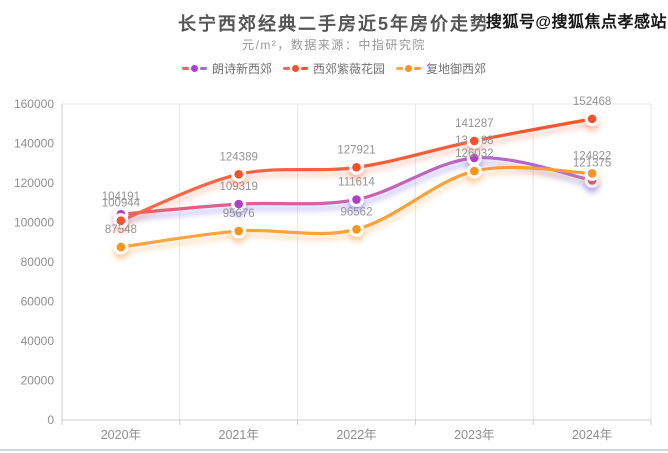  What do you see at coordinates (239, 435) in the screenshot?
I see `x-tick-label: 2021年` at bounding box center [239, 435].